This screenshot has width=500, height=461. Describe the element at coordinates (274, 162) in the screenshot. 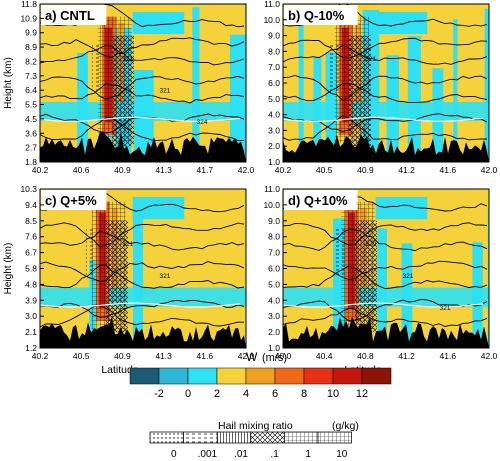

I see `y-tick-label: 1.0` at that location.